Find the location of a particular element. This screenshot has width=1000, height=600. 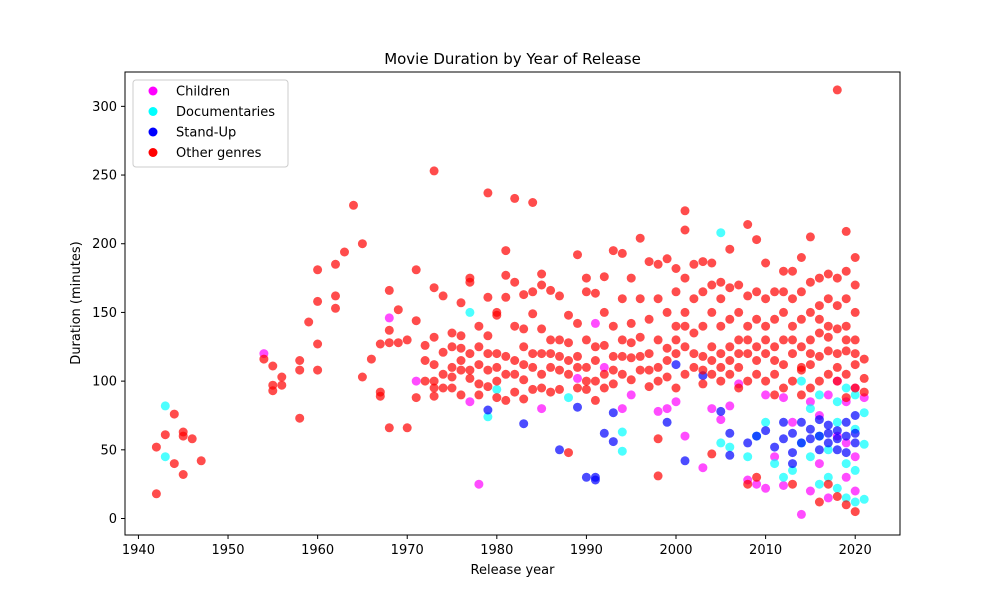

legend-entry: Children is located at coordinates (203, 92).